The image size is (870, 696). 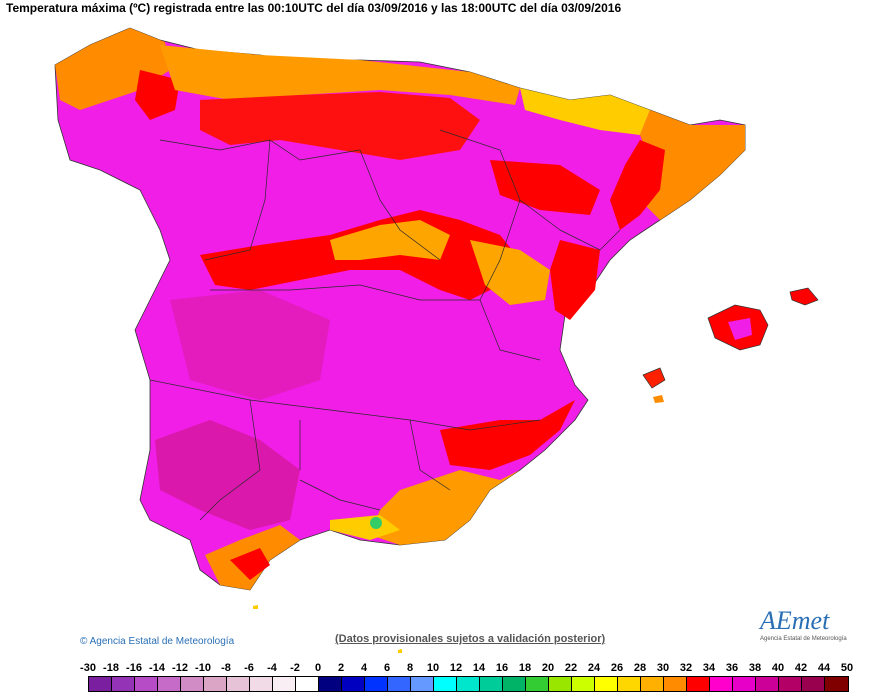 What do you see at coordinates (545, 187) in the screenshot?
I see `ebro-red` at bounding box center [545, 187].